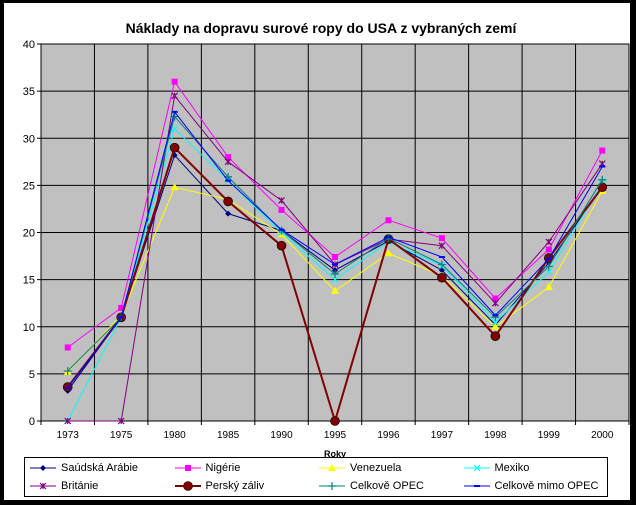 The width and height of the screenshot is (636, 505). What do you see at coordinates (495, 435) in the screenshot?
I see `x-tick-label: 1998` at bounding box center [495, 435].